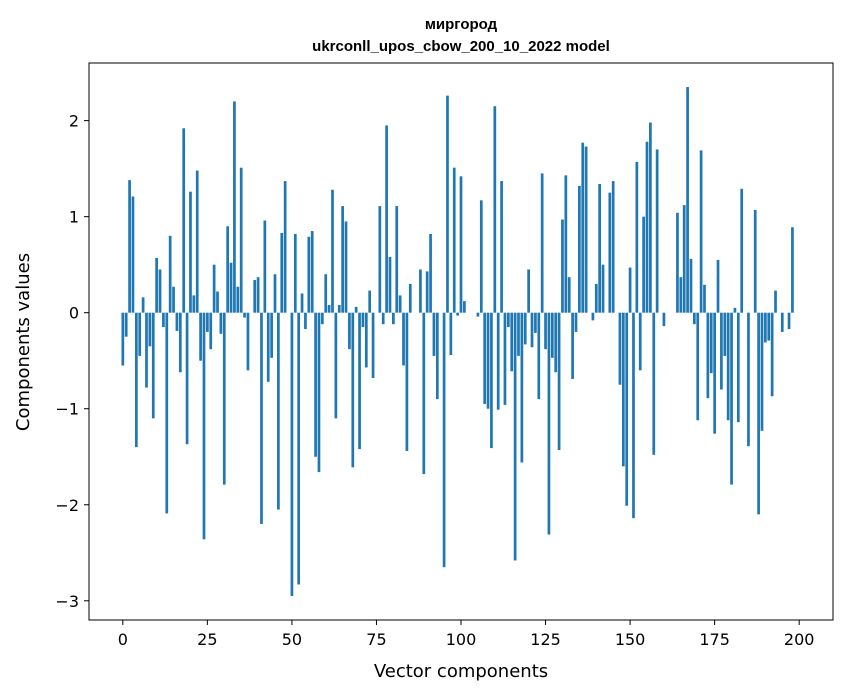  Describe the element at coordinates (545, 639) in the screenshot. I see `x-tick-label: 125` at that location.